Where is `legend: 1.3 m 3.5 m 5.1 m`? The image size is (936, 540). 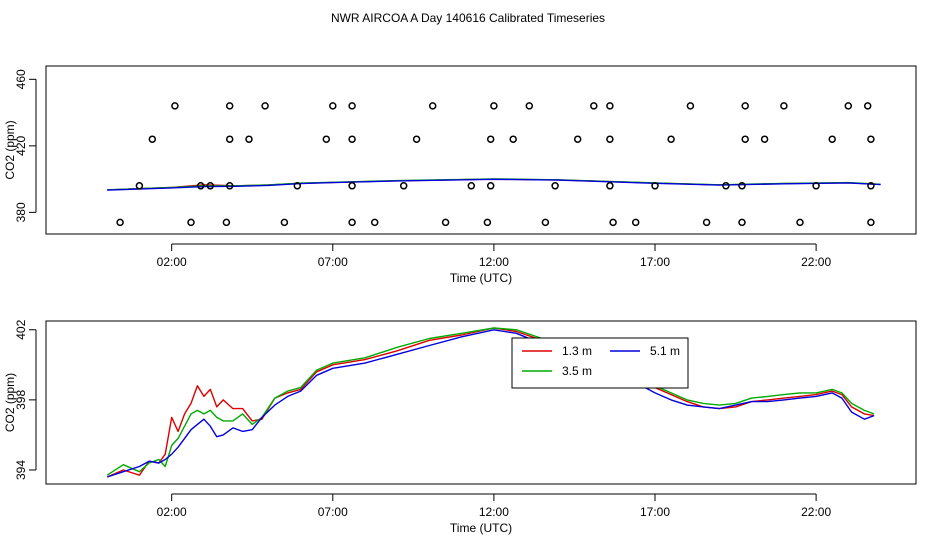
legend: 1.3 m 3.5 m 5.1 m is located at coordinates (600, 363).